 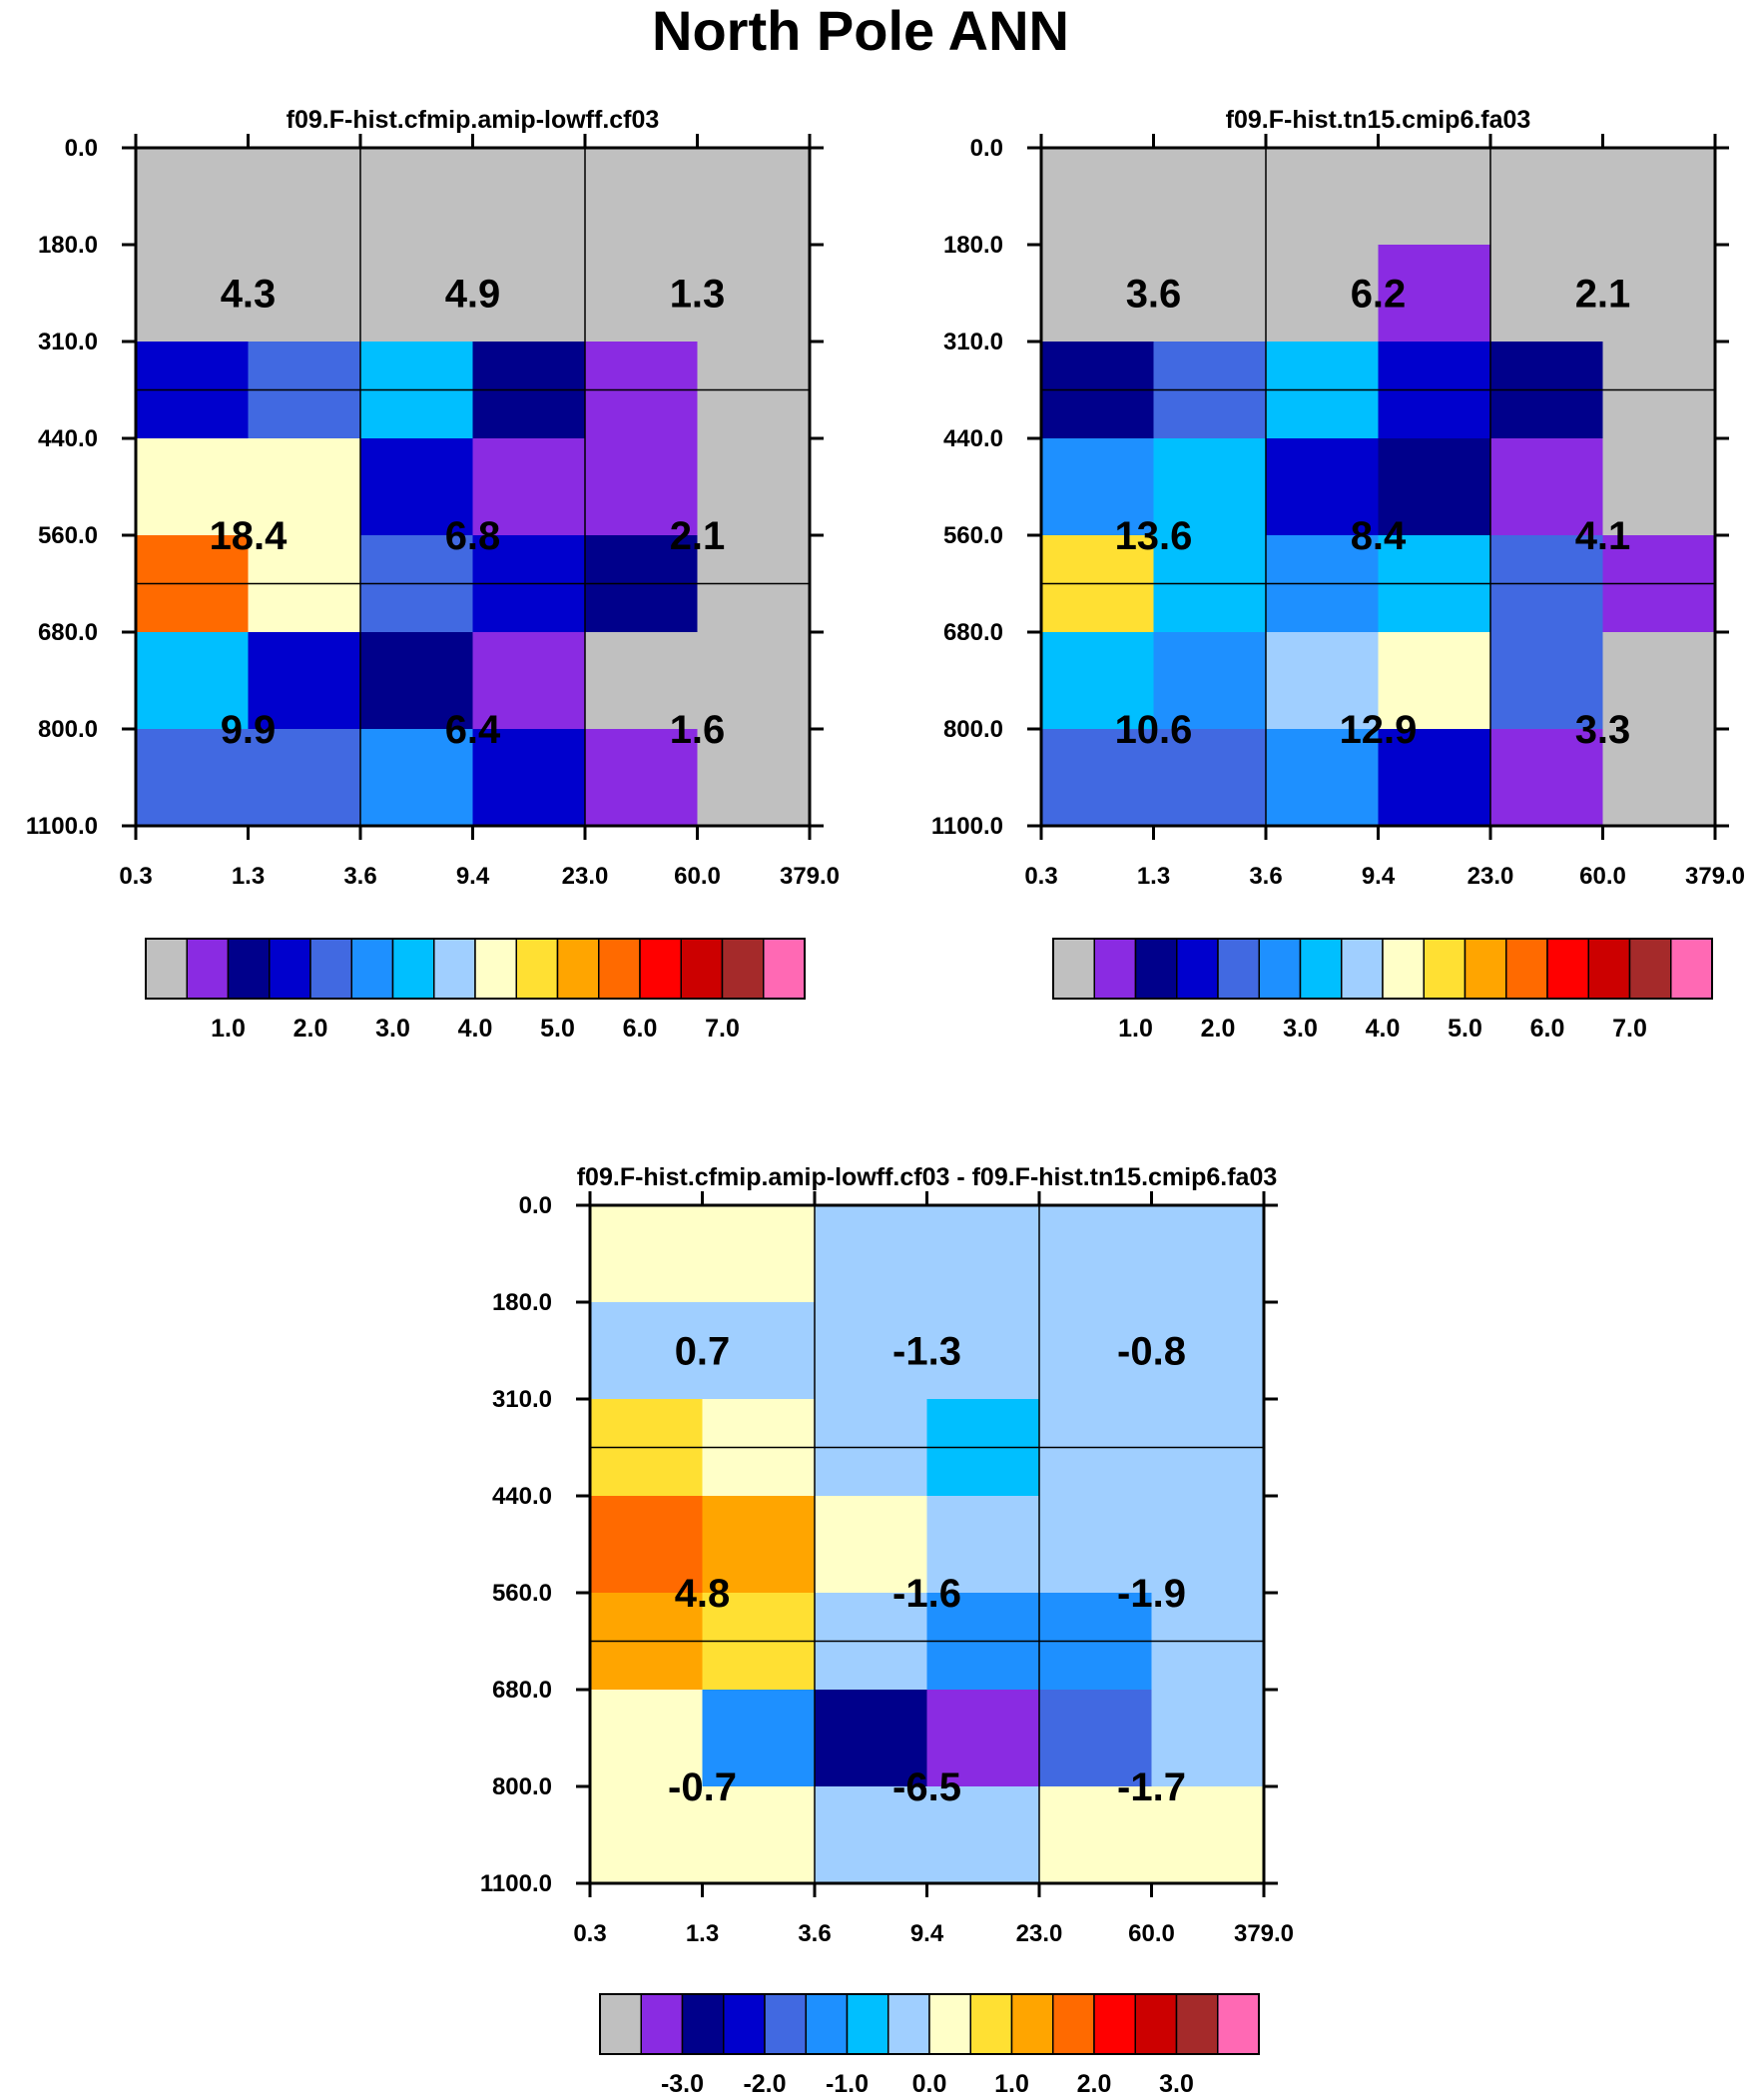 What do you see at coordinates (475, 1029) in the screenshot?
I see `colorbar-label: 4.0` at bounding box center [475, 1029].